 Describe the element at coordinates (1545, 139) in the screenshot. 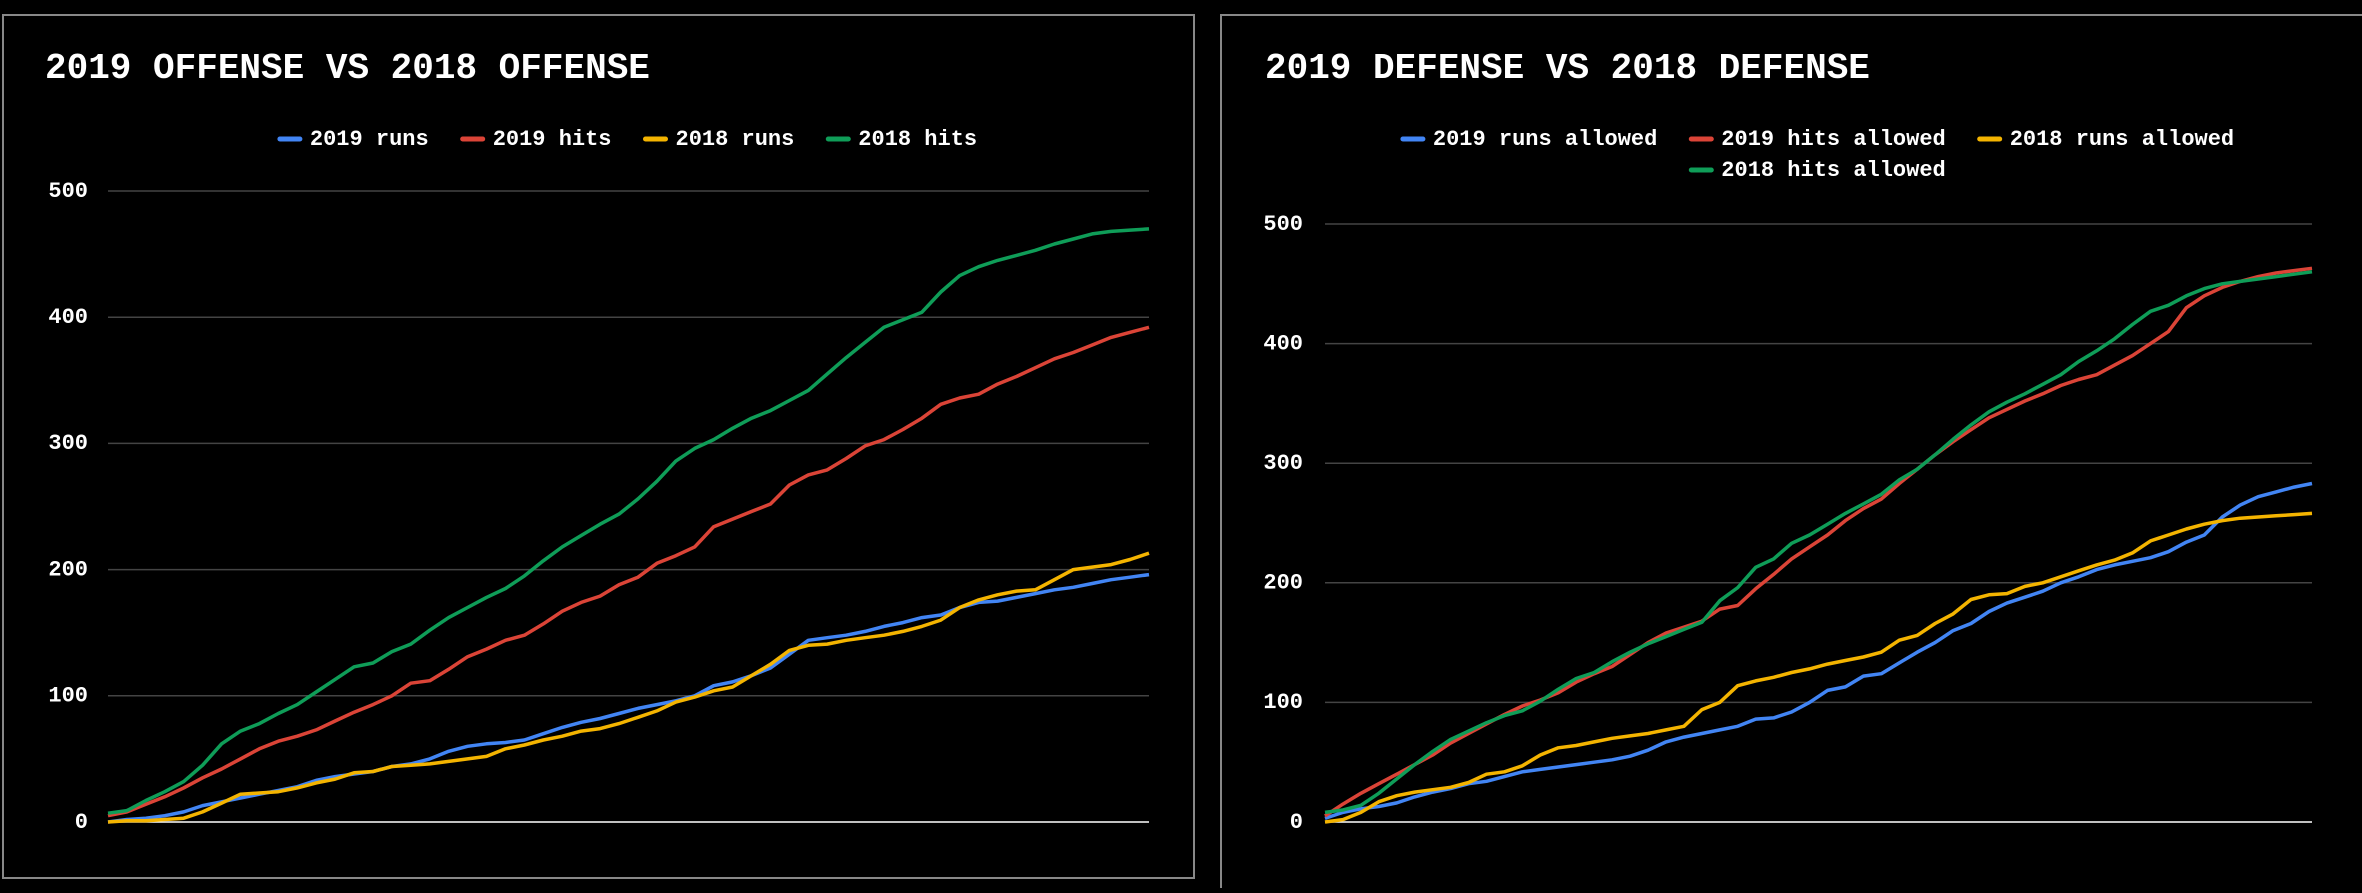

I see `legend-label: 2019 runs allowed` at that location.